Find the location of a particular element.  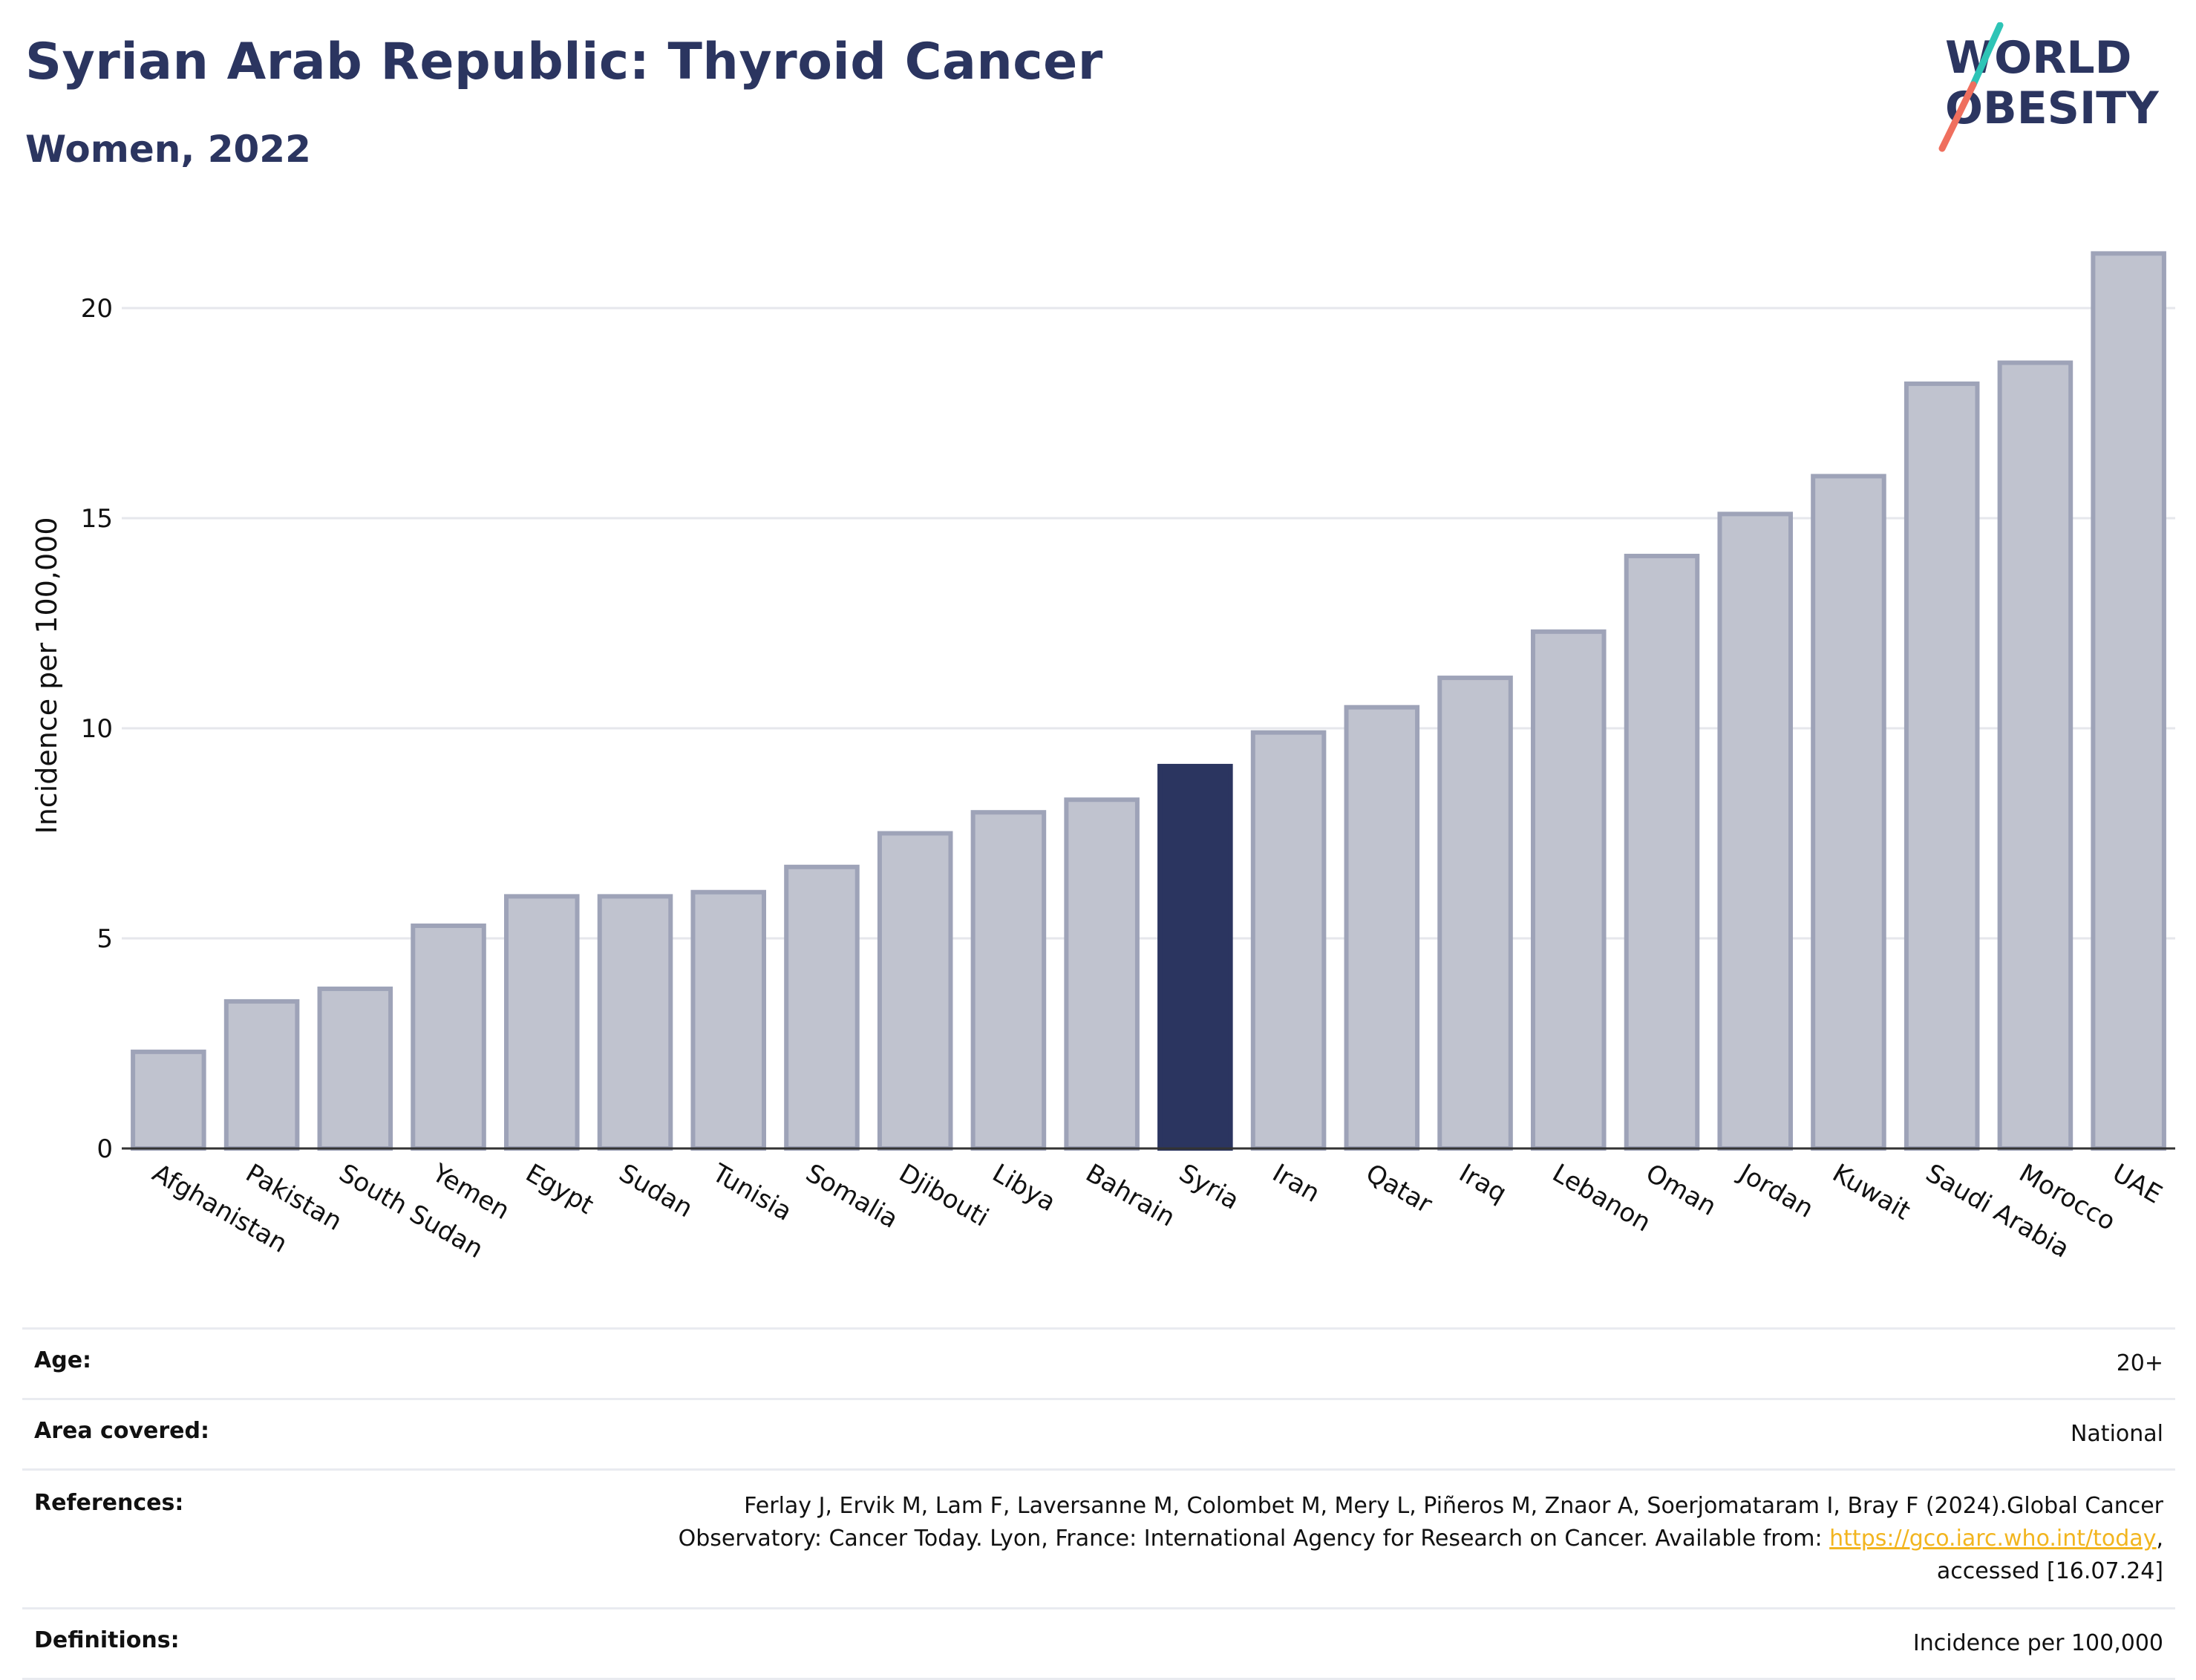

x-tick-label: UAE is located at coordinates (2137, 1183).